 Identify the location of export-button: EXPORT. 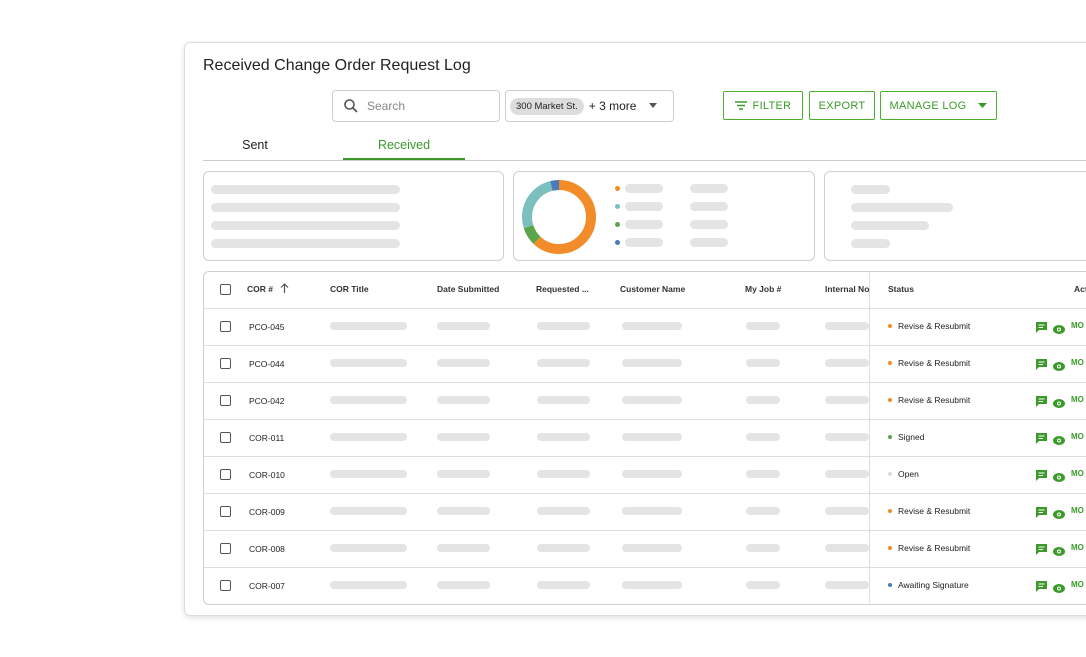
(842, 105).